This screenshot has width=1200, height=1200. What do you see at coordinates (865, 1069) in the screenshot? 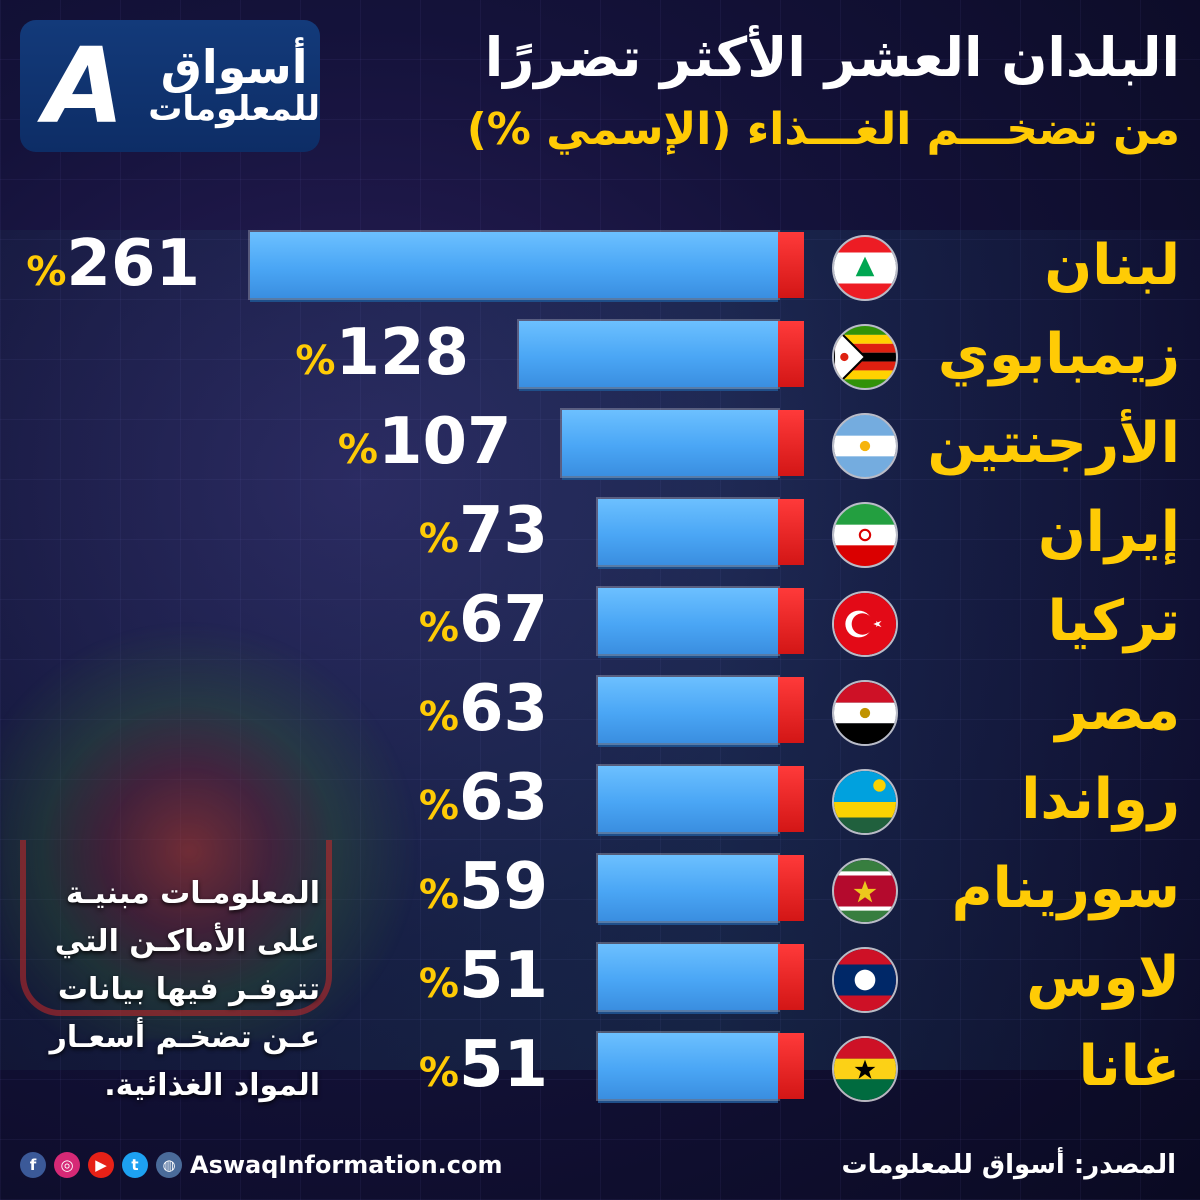
I see `ghana-flag` at bounding box center [865, 1069].